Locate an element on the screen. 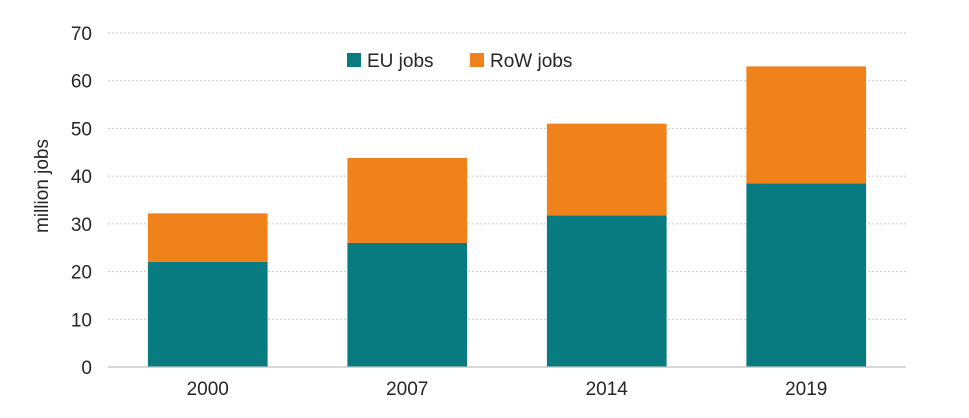  bar-row-jobs-2014 is located at coordinates (606, 169).